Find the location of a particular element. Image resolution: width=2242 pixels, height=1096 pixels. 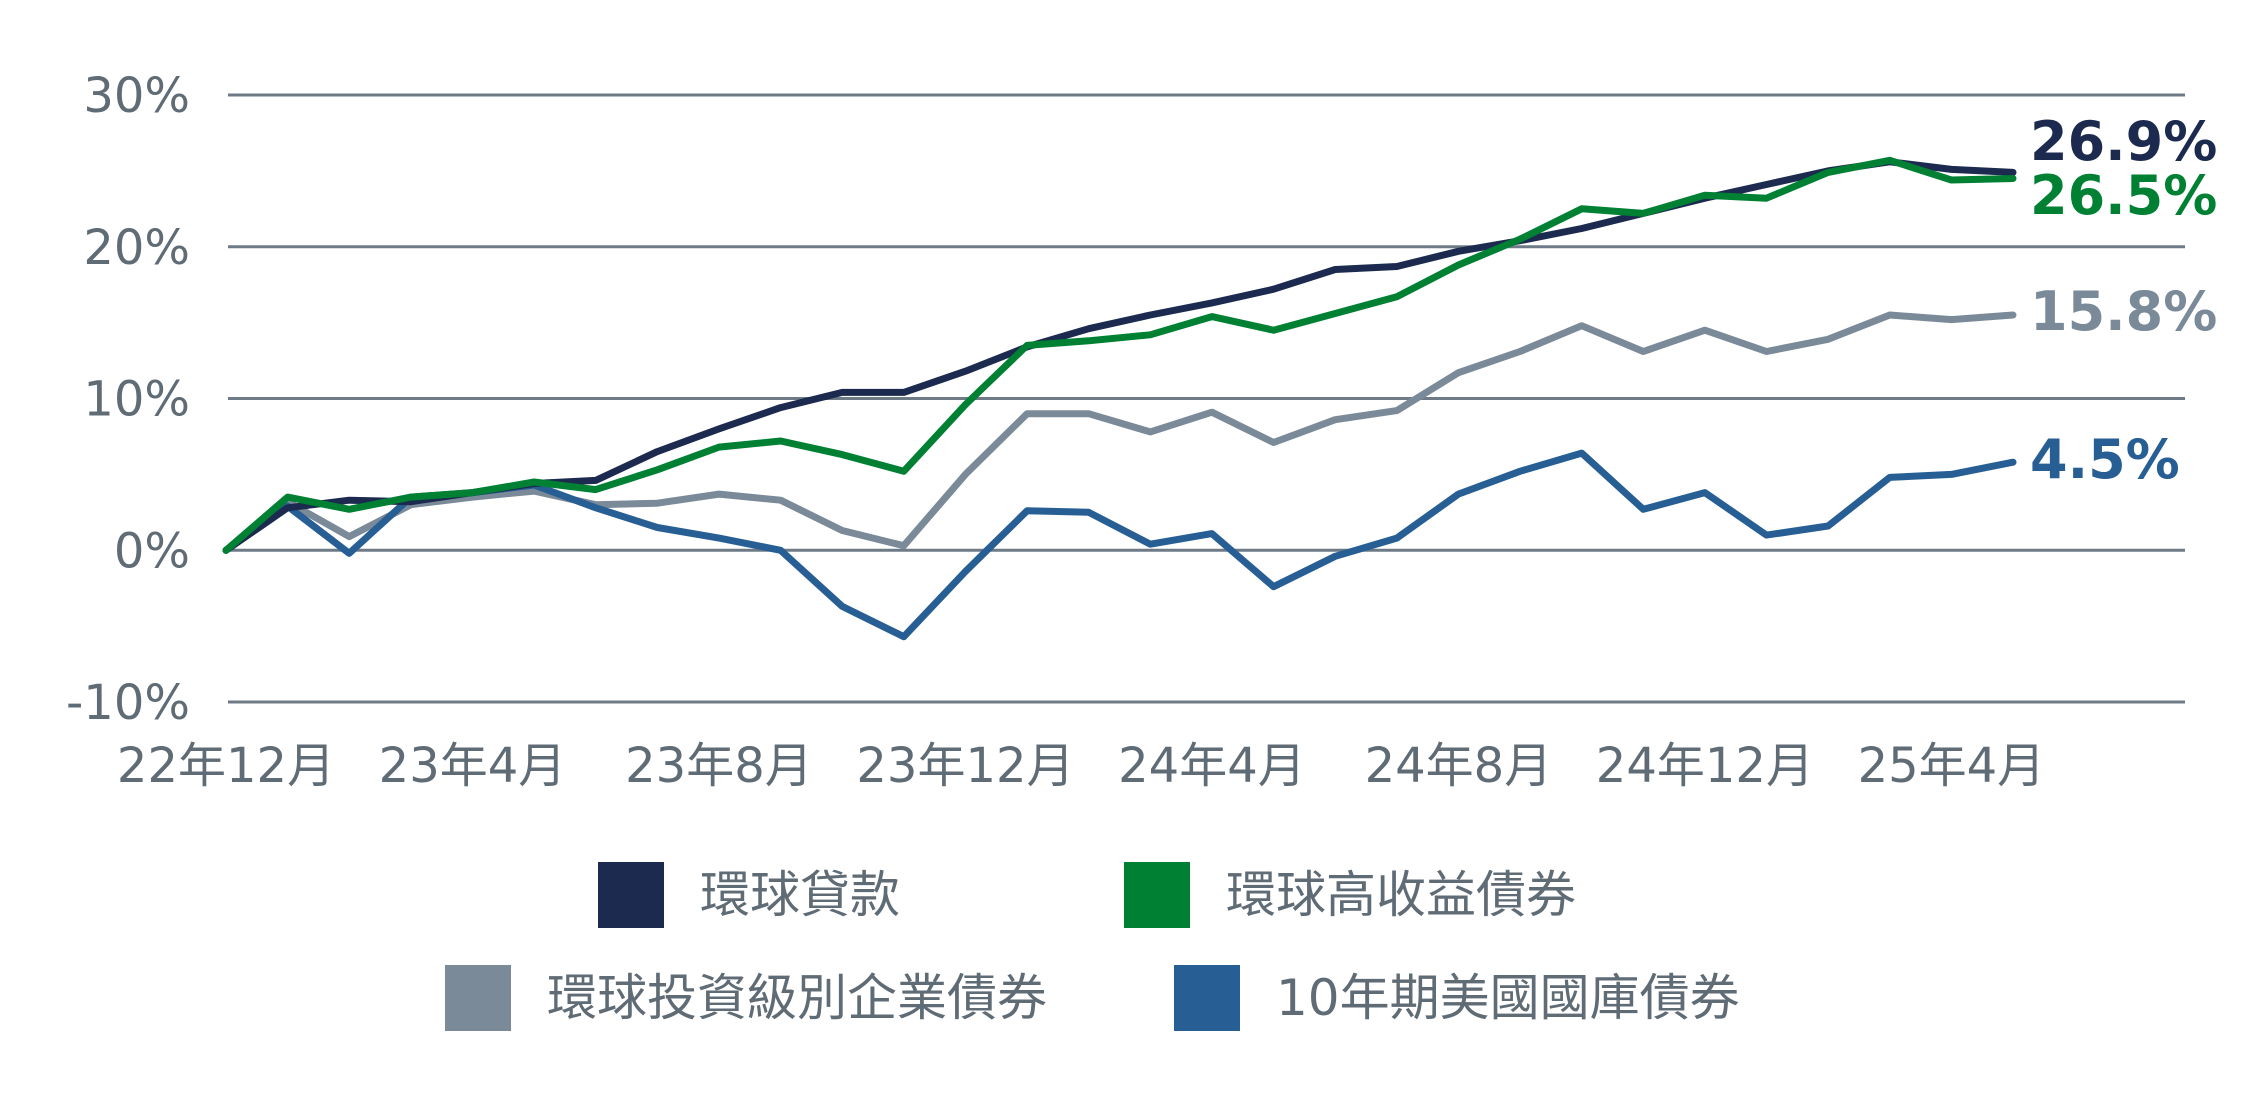

y-tick-label: 30% is located at coordinates (136, 96).